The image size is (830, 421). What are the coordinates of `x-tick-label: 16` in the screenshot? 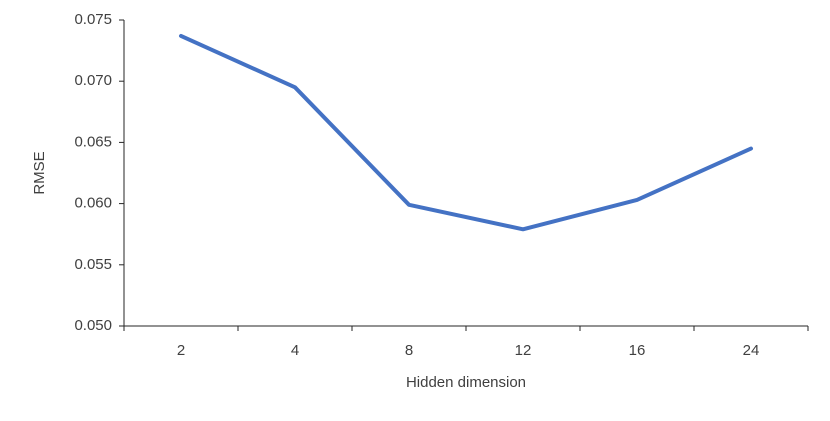 It's located at (637, 350).